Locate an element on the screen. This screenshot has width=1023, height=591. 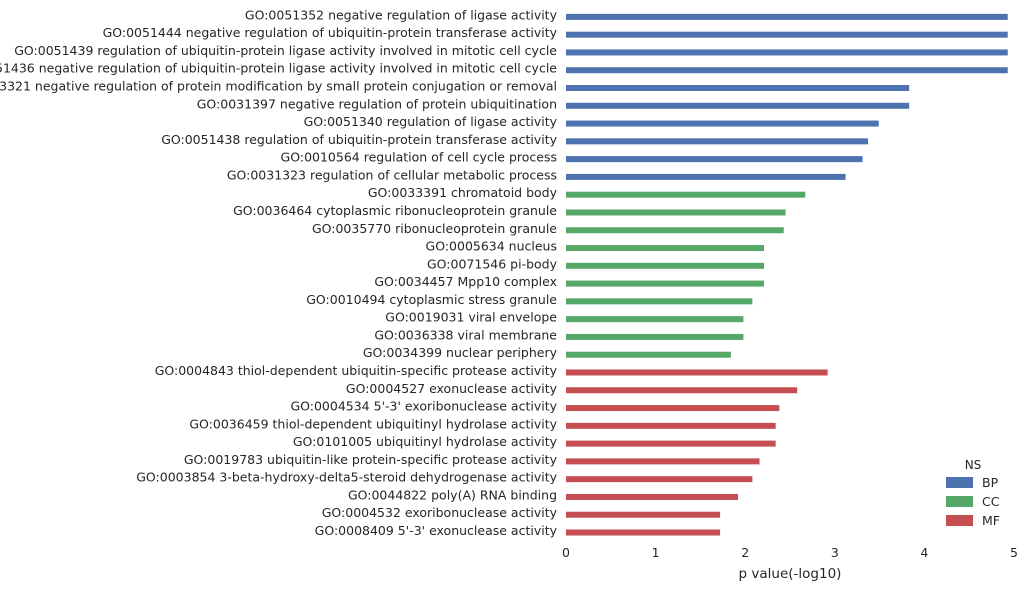
legend-swatch-mf is located at coordinates (959, 520).